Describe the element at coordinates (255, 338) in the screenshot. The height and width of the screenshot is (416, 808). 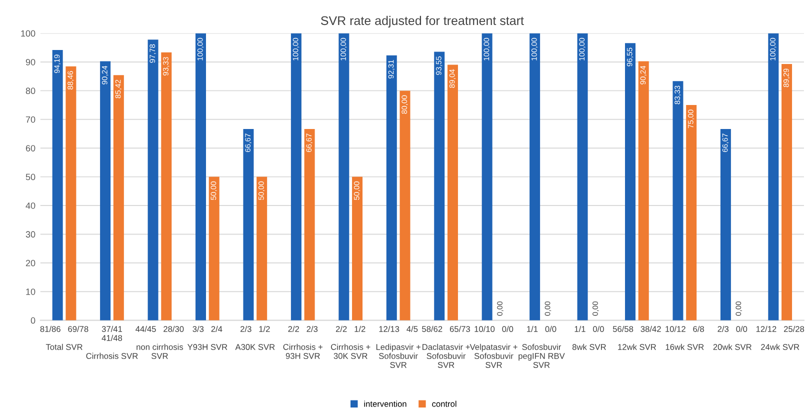
I see `category-label: 2/3 1/2 A30K SVR` at that location.